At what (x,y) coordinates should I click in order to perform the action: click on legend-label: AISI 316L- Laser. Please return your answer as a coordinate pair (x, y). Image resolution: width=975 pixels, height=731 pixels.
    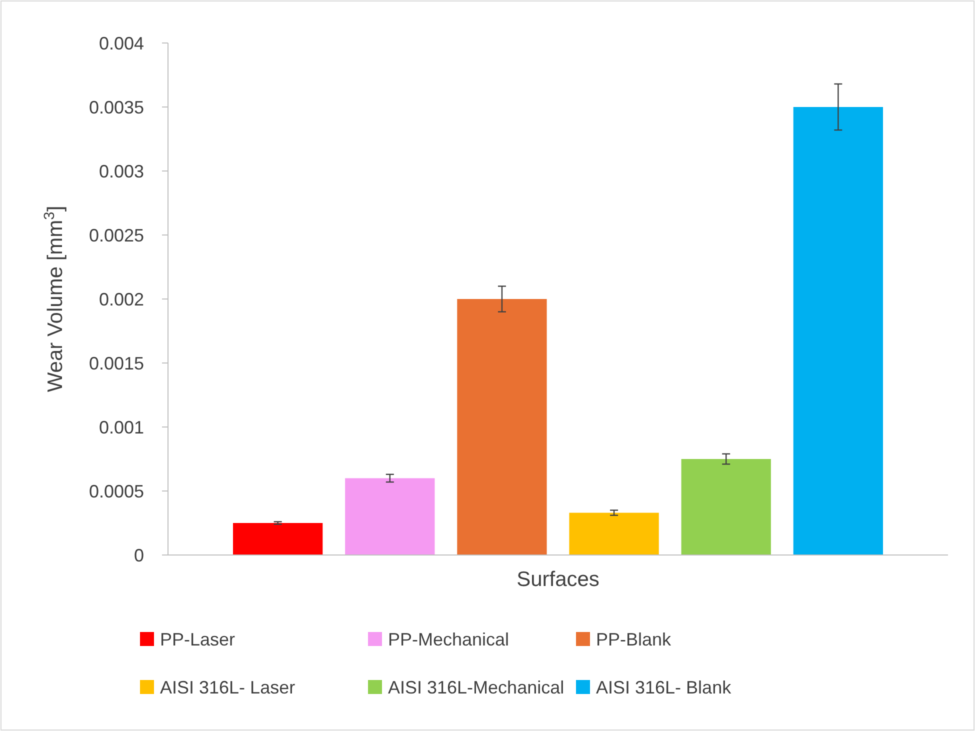
    Looking at the image, I should click on (228, 687).